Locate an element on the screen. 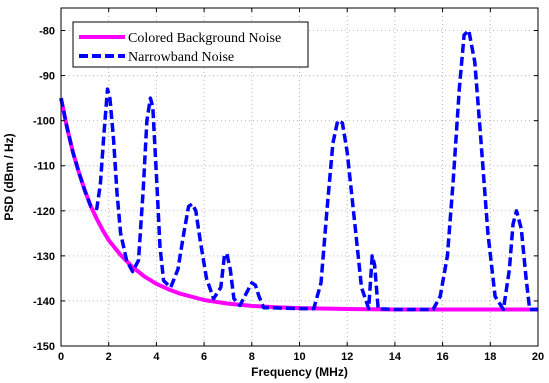  legend-label-narrowband-noise: Narrowband Noise is located at coordinates (181, 57).